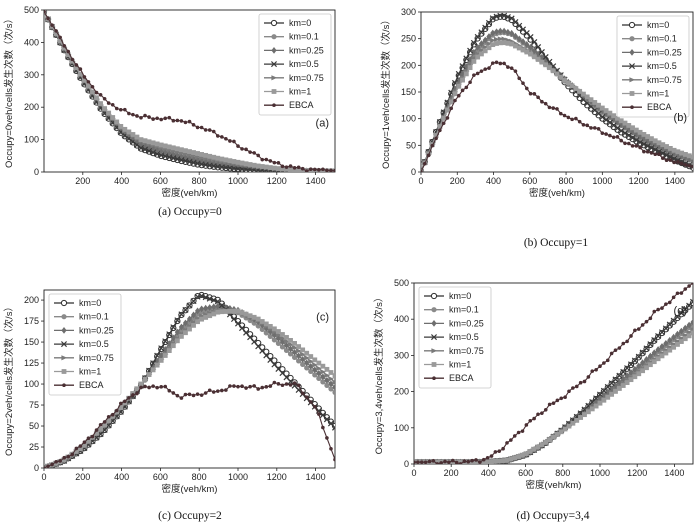 This screenshot has height=525, width=700. Describe the element at coordinates (34, 426) in the screenshot. I see `y-tick-label: 50` at that location.